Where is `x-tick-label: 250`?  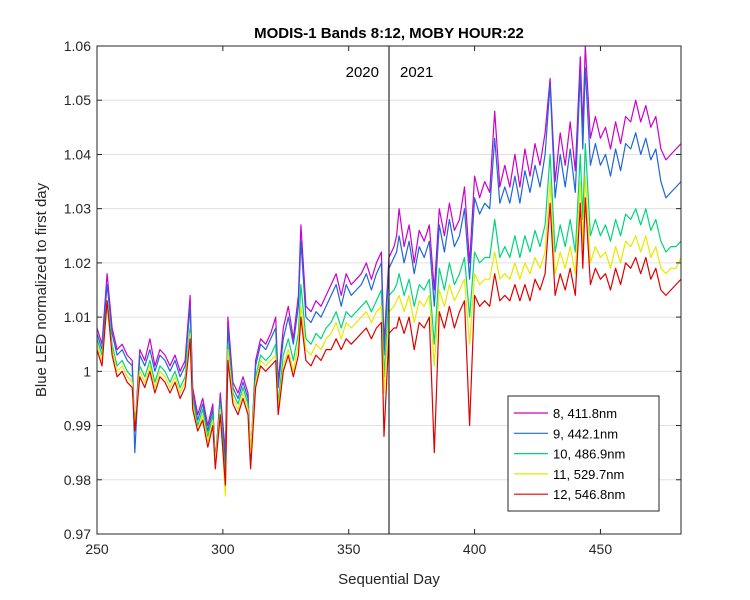 x-tick-label: 250 is located at coordinates (97, 549).